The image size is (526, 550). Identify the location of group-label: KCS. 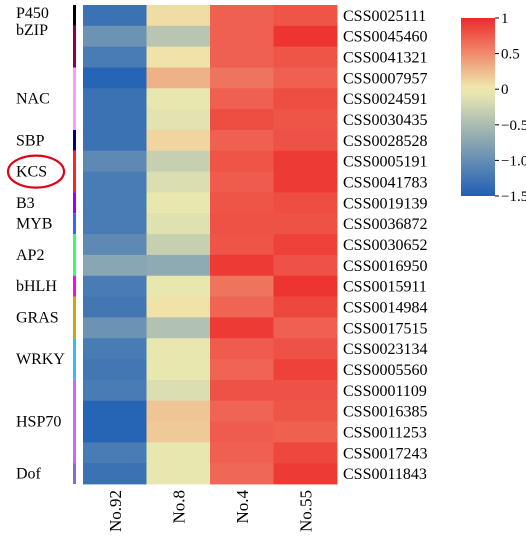
(31, 172).